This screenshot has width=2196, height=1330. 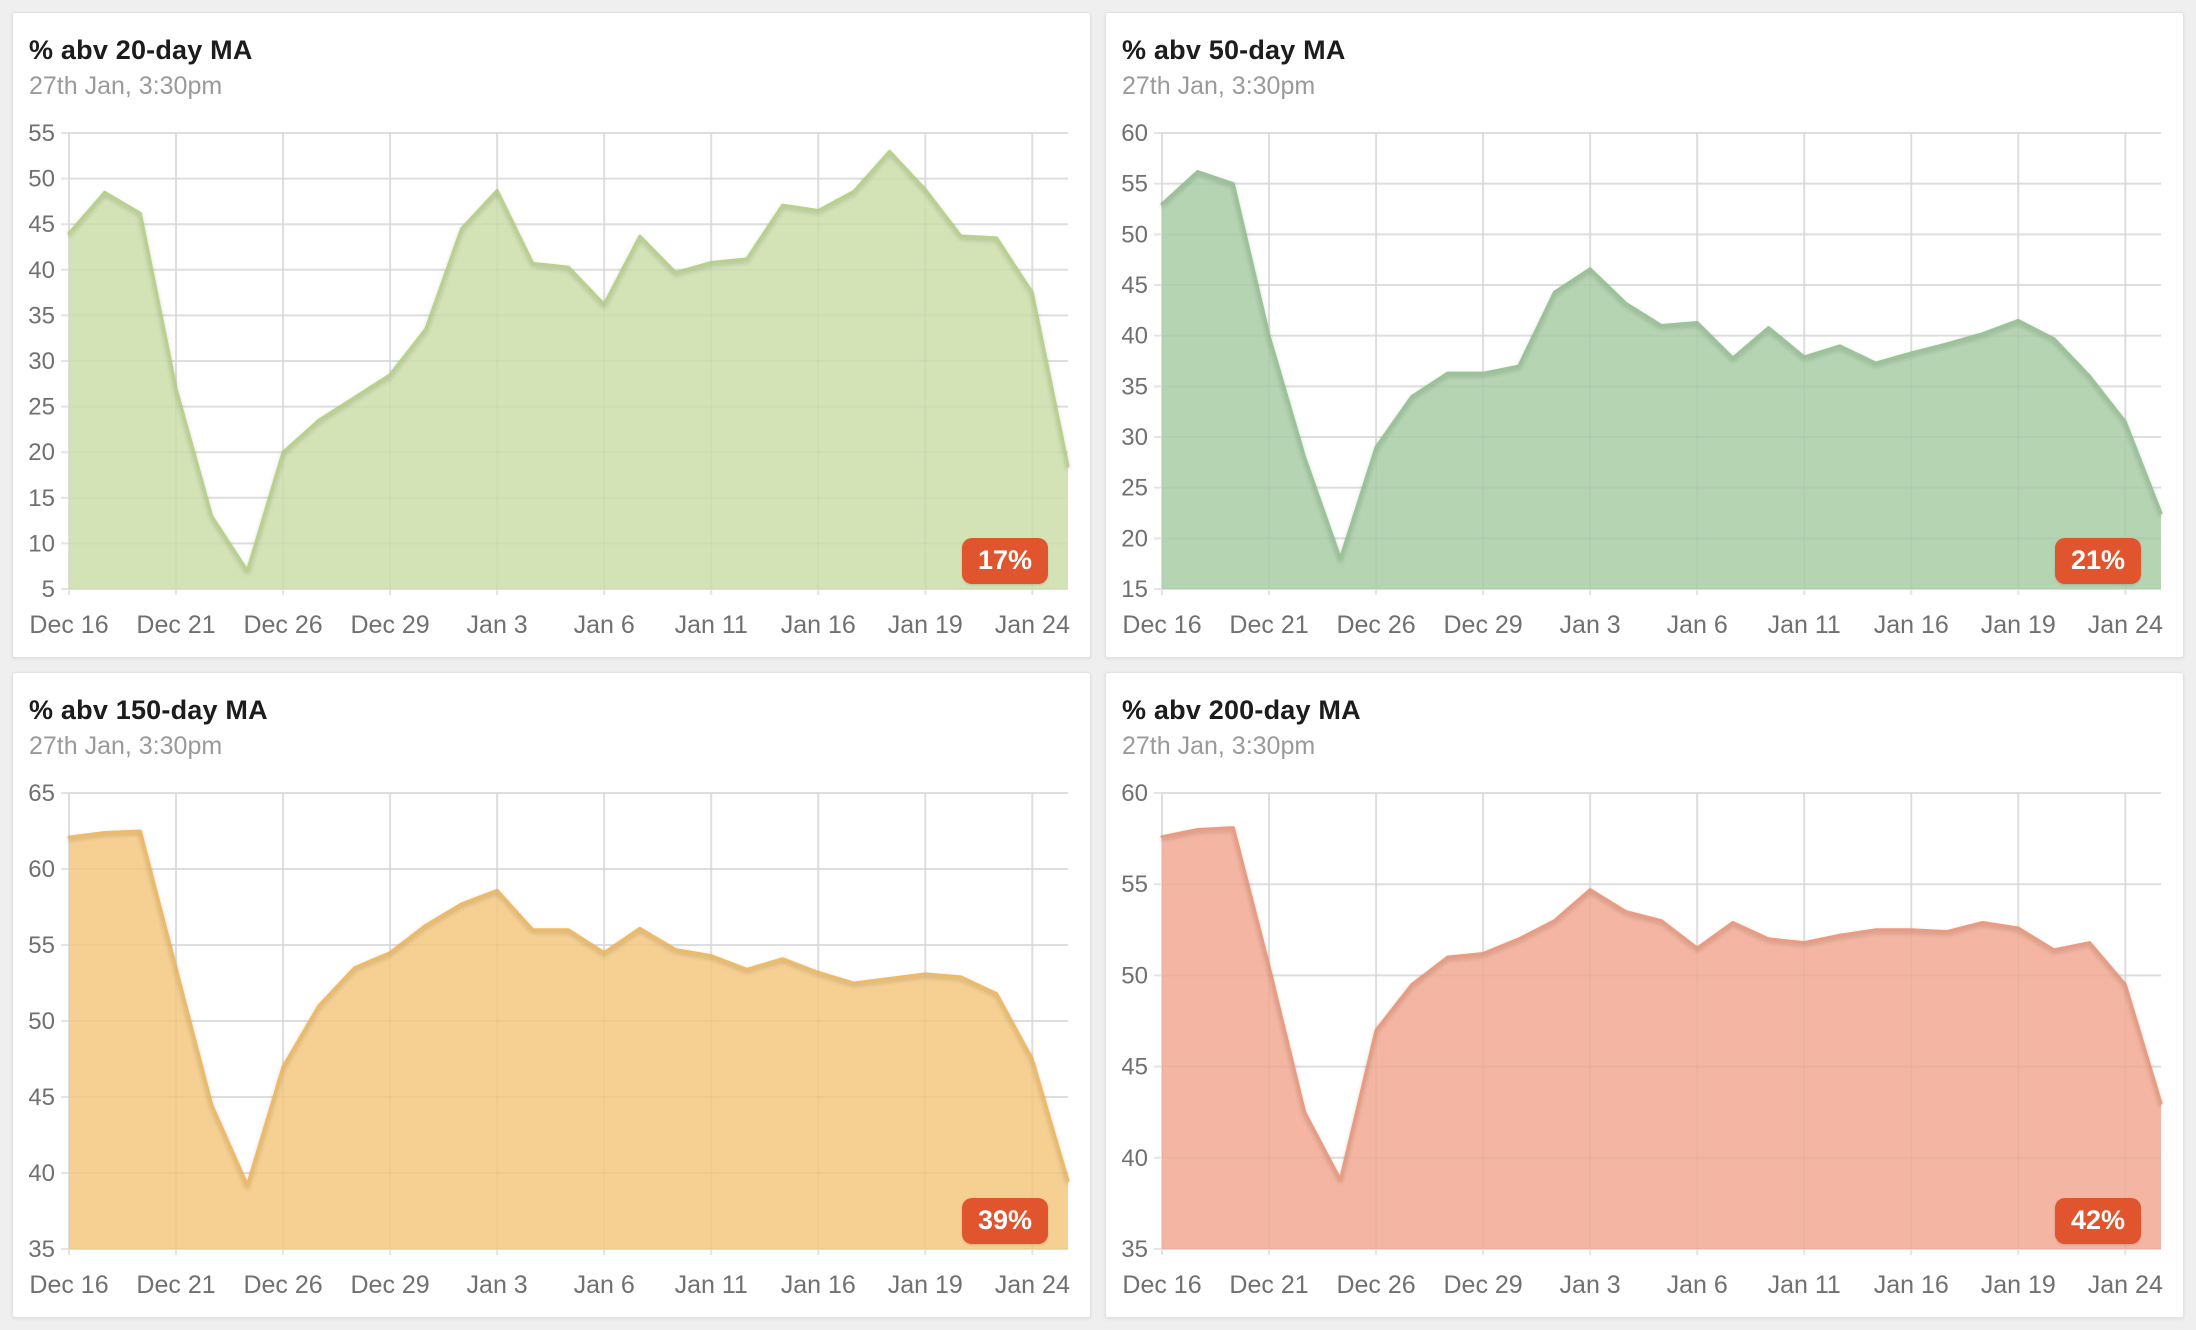 What do you see at coordinates (1004, 1221) in the screenshot?
I see `current-value-badge: 39%` at bounding box center [1004, 1221].